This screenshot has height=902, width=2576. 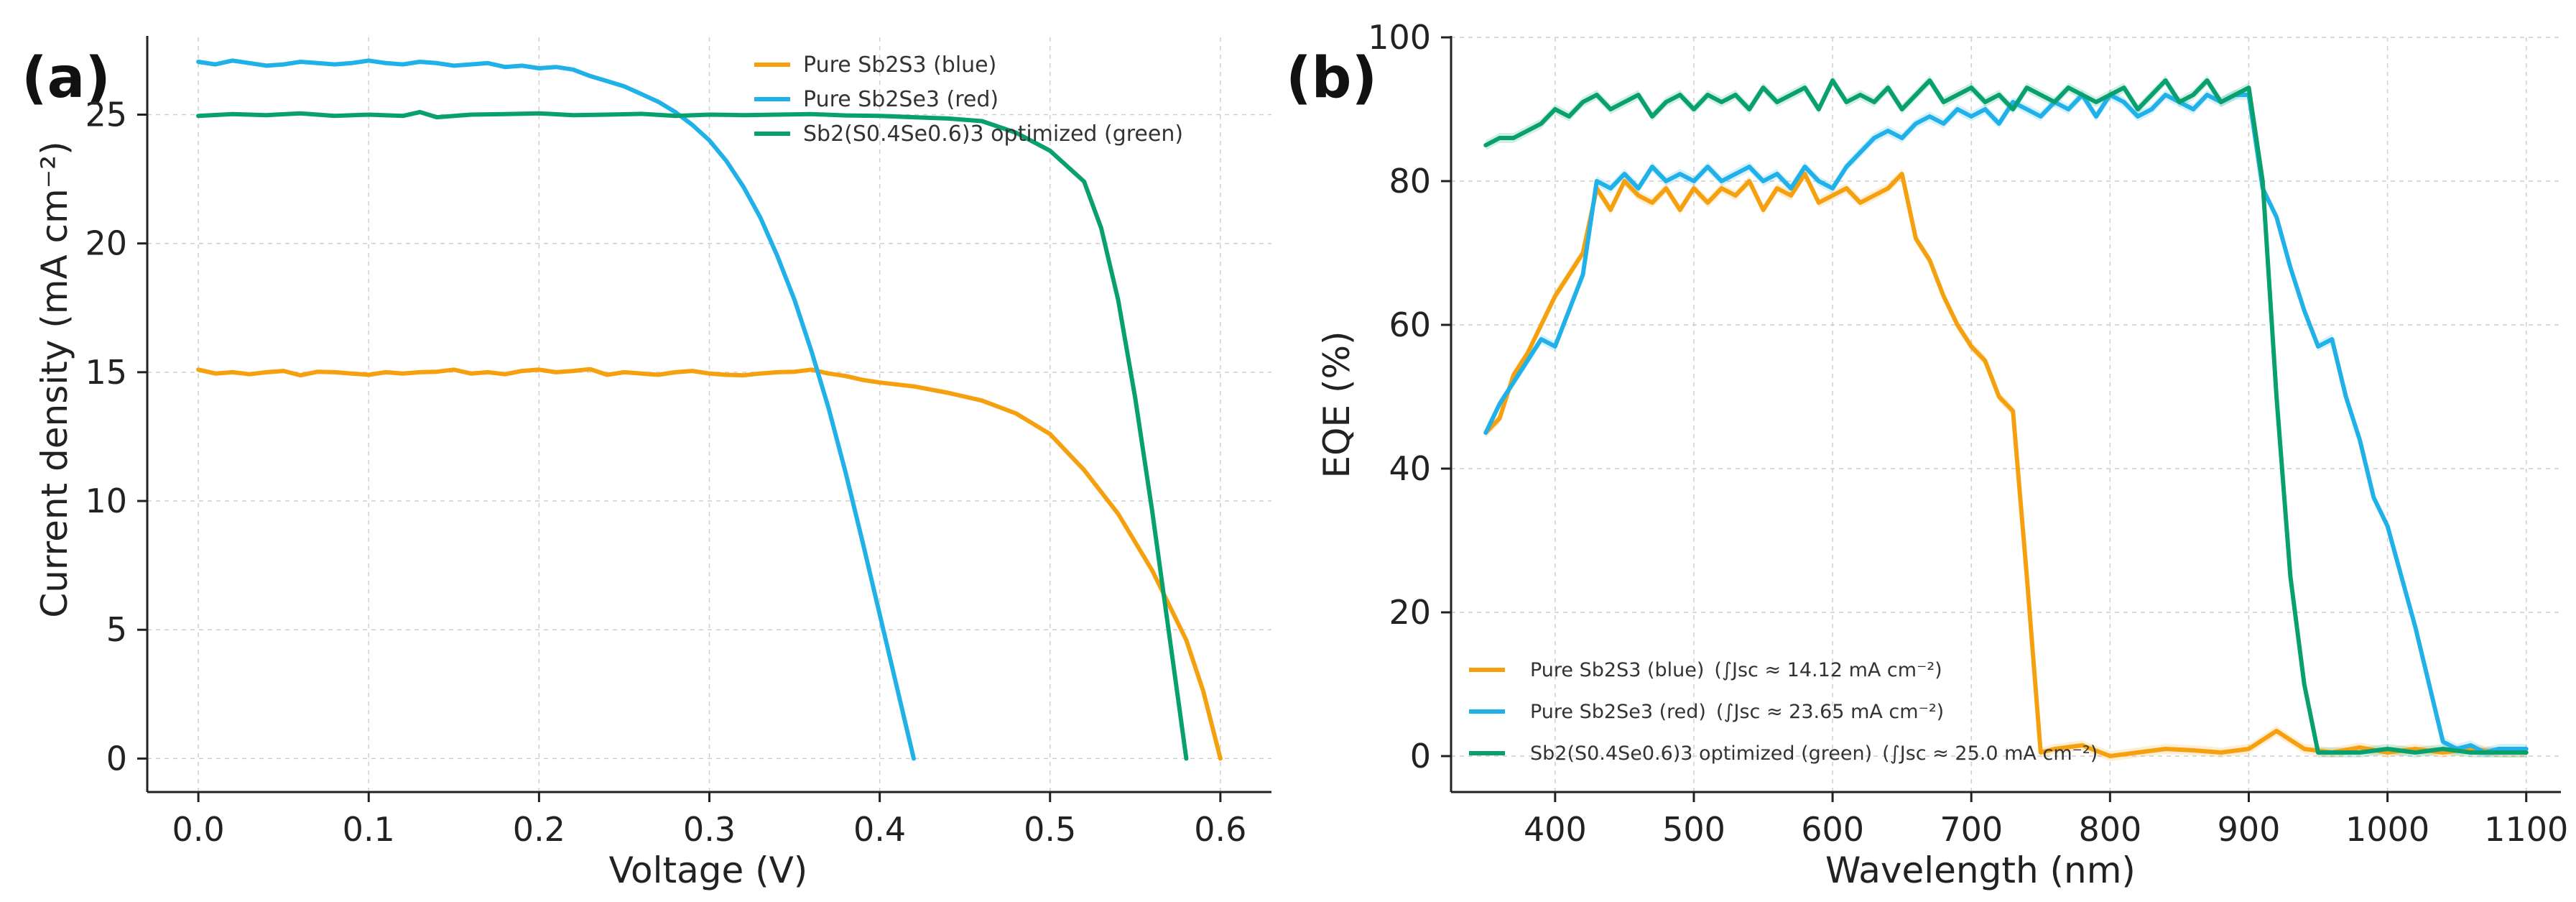 What do you see at coordinates (2249, 829) in the screenshot?
I see `panel-b-x-tick-label-5: 900` at bounding box center [2249, 829].